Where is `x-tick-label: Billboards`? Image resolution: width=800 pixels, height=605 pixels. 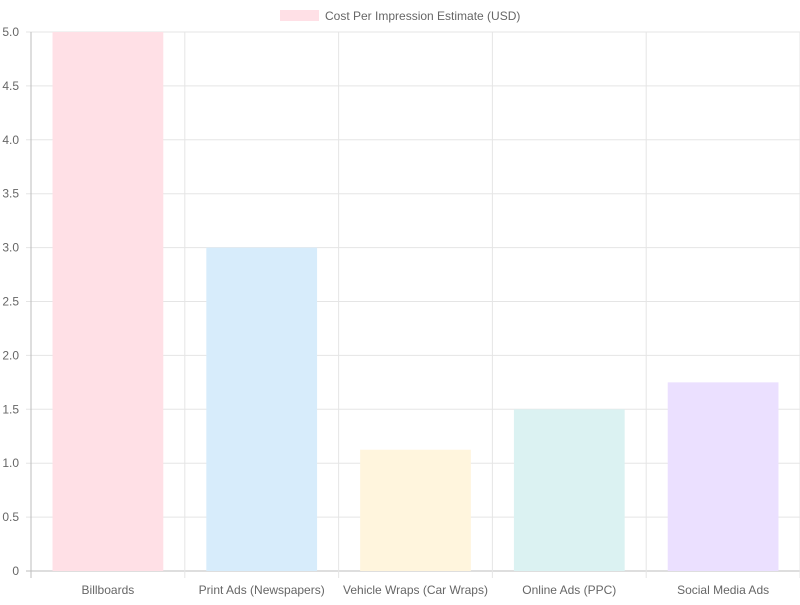 x-tick-label: Billboards is located at coordinates (108, 590).